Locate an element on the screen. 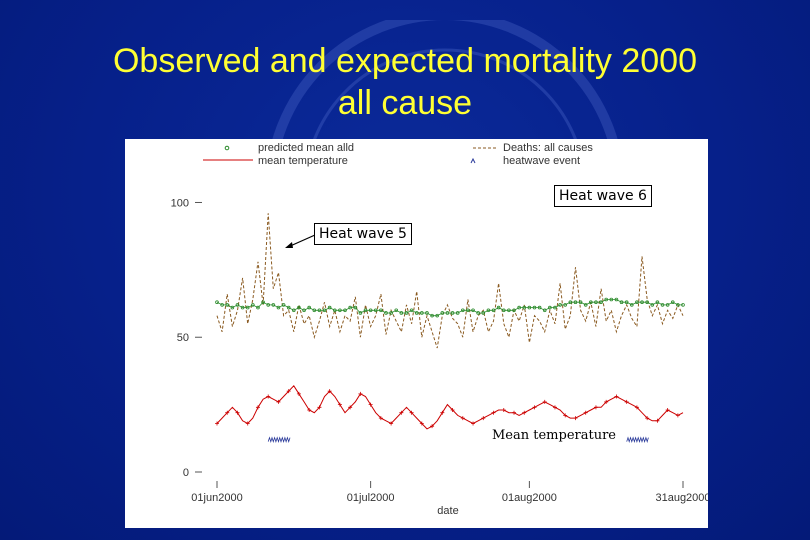 This screenshot has width=810, height=540. series-predicted-line is located at coordinates (449, 308).